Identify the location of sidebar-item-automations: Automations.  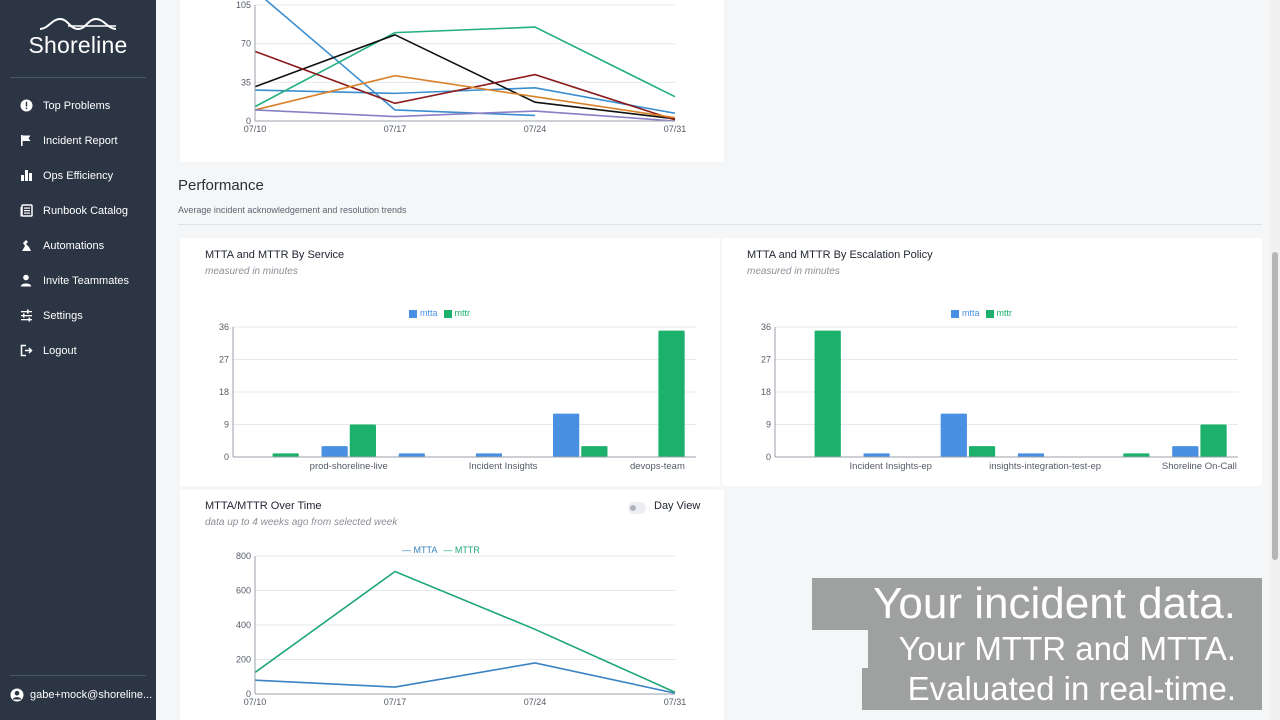
(78, 245).